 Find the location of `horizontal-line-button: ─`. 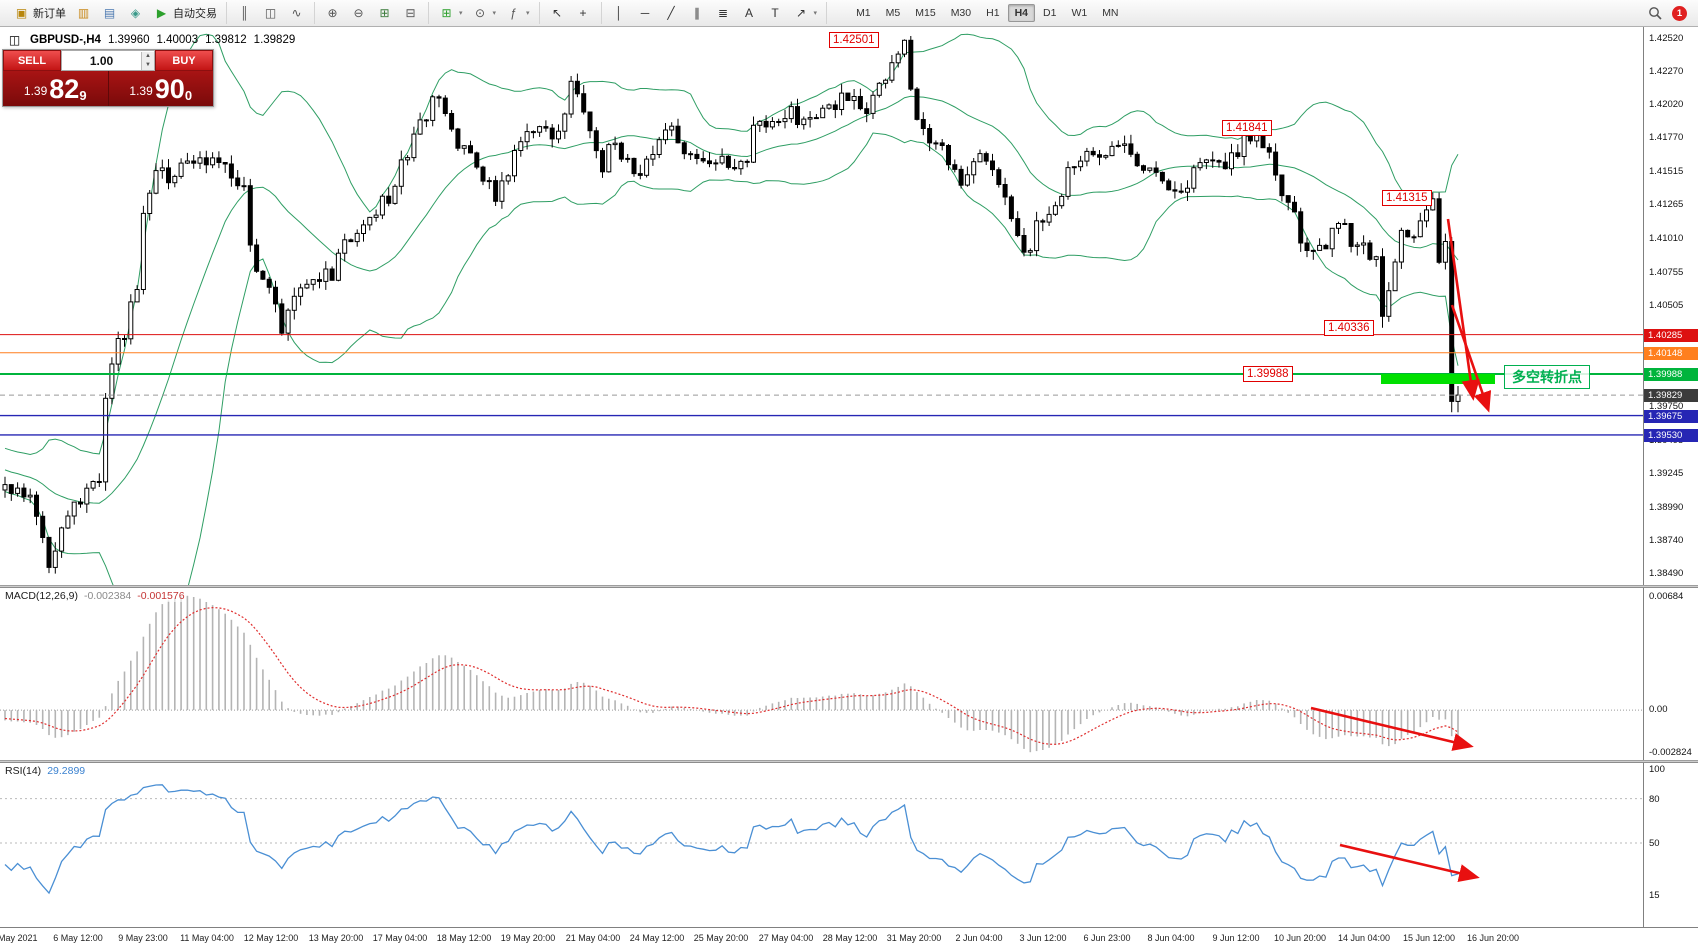

horizontal-line-button: ─ is located at coordinates (645, 13).